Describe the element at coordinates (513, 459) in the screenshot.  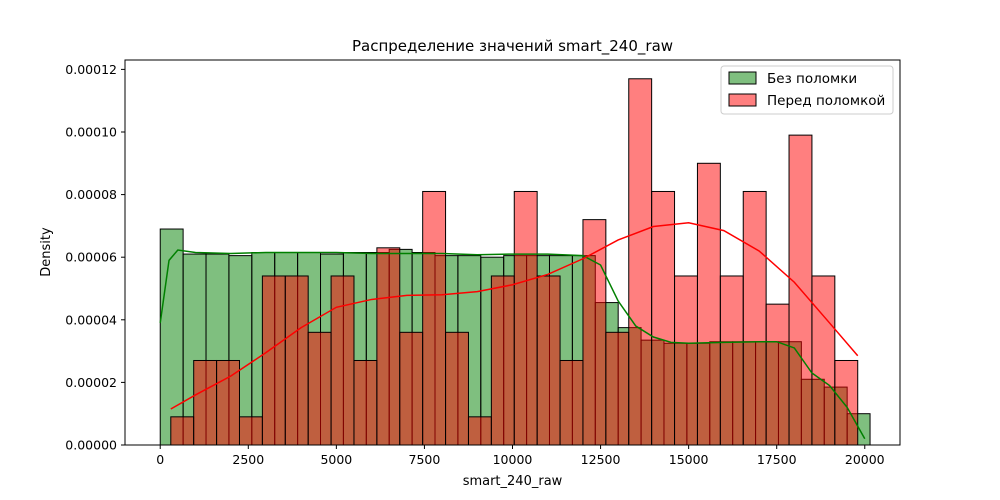
I see `x-tick-label: 10000` at that location.